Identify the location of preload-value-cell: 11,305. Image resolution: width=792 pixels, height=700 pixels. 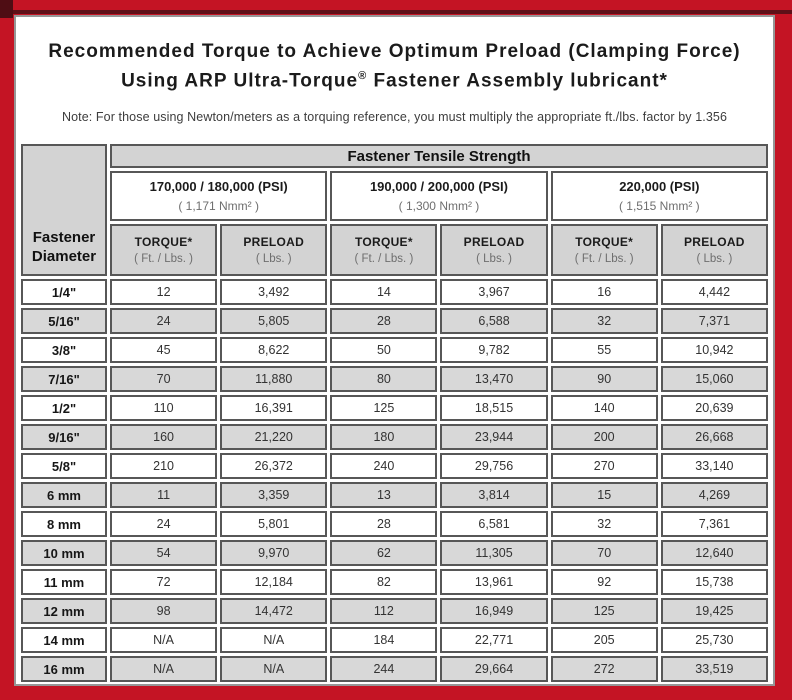
(494, 553).